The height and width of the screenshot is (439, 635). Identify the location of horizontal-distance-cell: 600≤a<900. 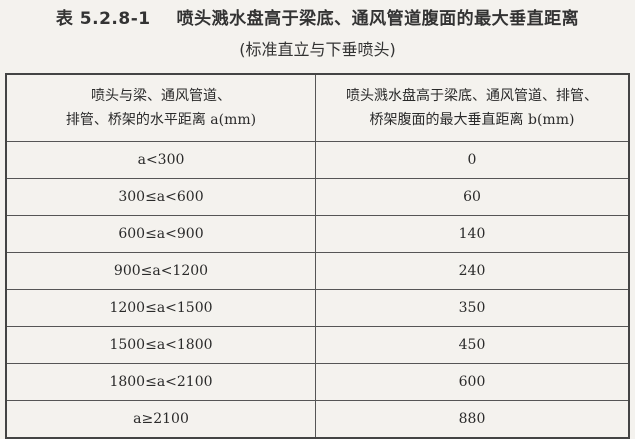
(160, 234).